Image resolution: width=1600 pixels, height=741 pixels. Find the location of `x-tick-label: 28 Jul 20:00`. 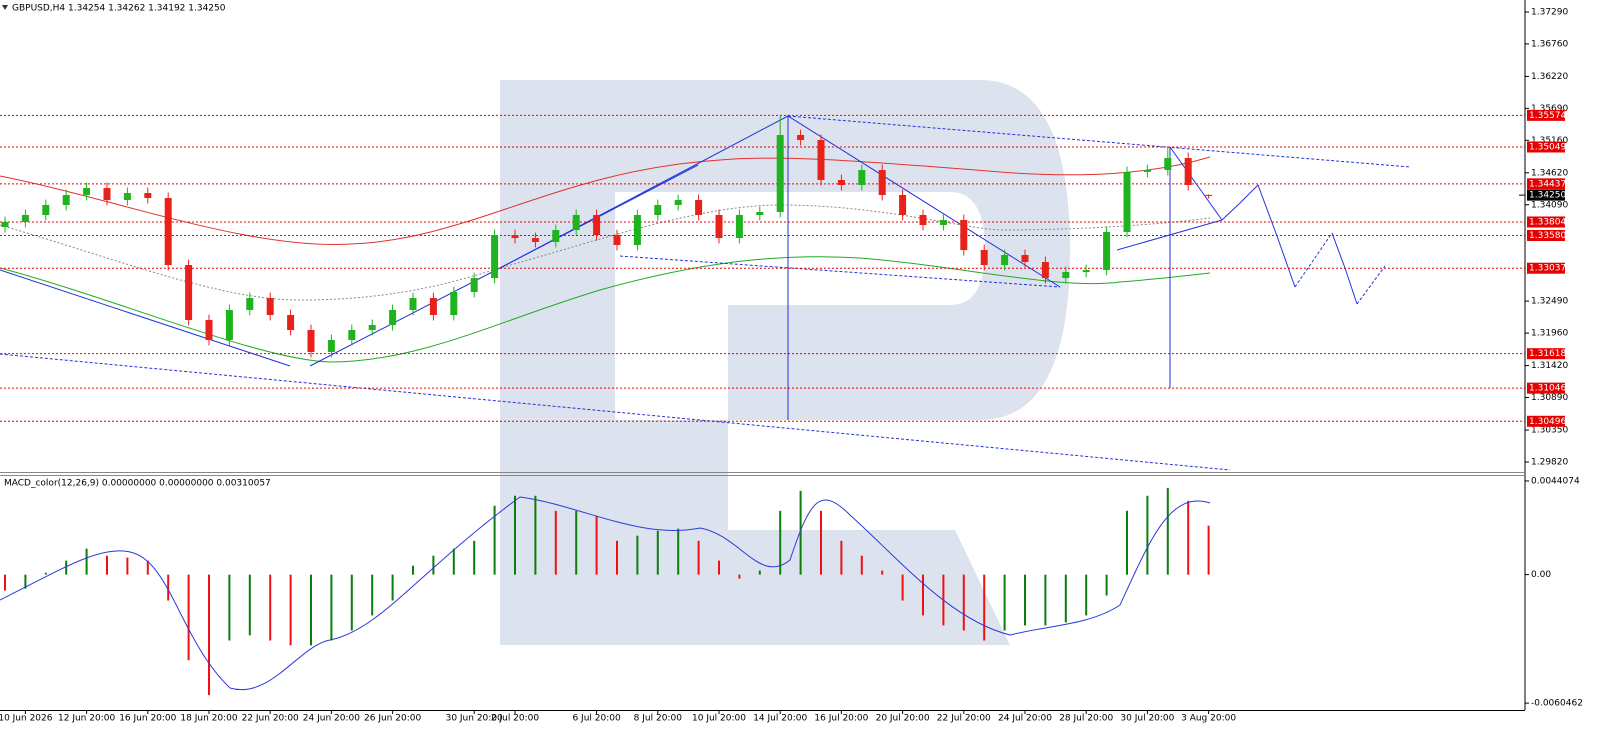

x-tick-label: 28 Jul 20:00 is located at coordinates (1086, 719).